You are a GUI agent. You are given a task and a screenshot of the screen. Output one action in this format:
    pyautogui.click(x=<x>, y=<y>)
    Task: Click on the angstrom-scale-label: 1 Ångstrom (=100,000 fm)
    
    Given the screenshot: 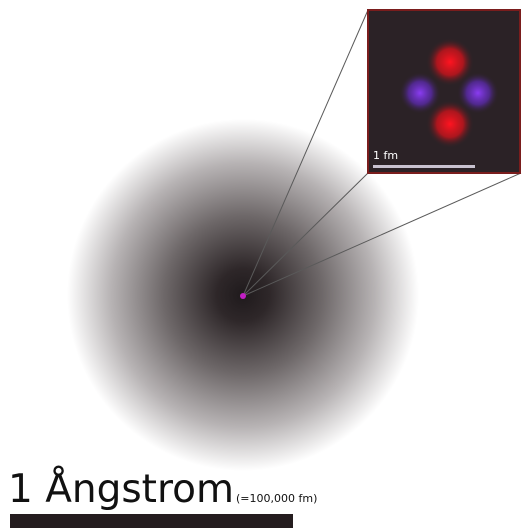 What is the action you would take?
    pyautogui.click(x=162, y=489)
    